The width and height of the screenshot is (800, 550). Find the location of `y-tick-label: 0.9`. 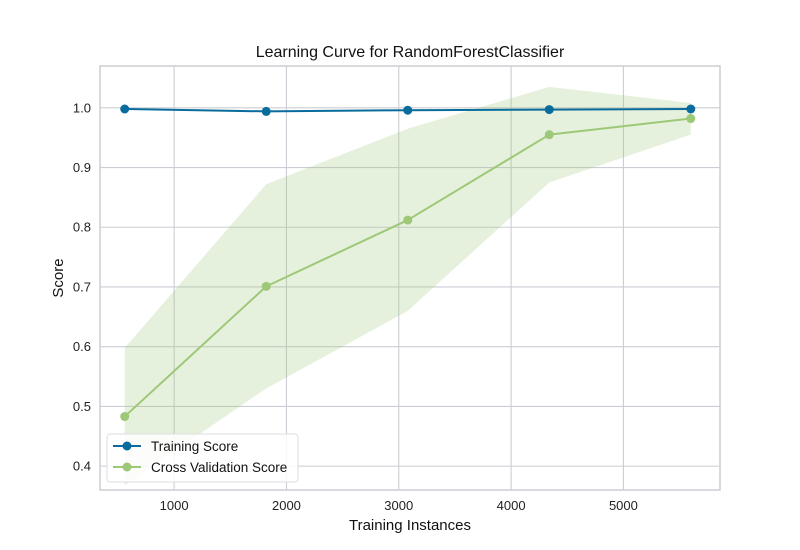

y-tick-label: 0.9 is located at coordinates (82, 167).